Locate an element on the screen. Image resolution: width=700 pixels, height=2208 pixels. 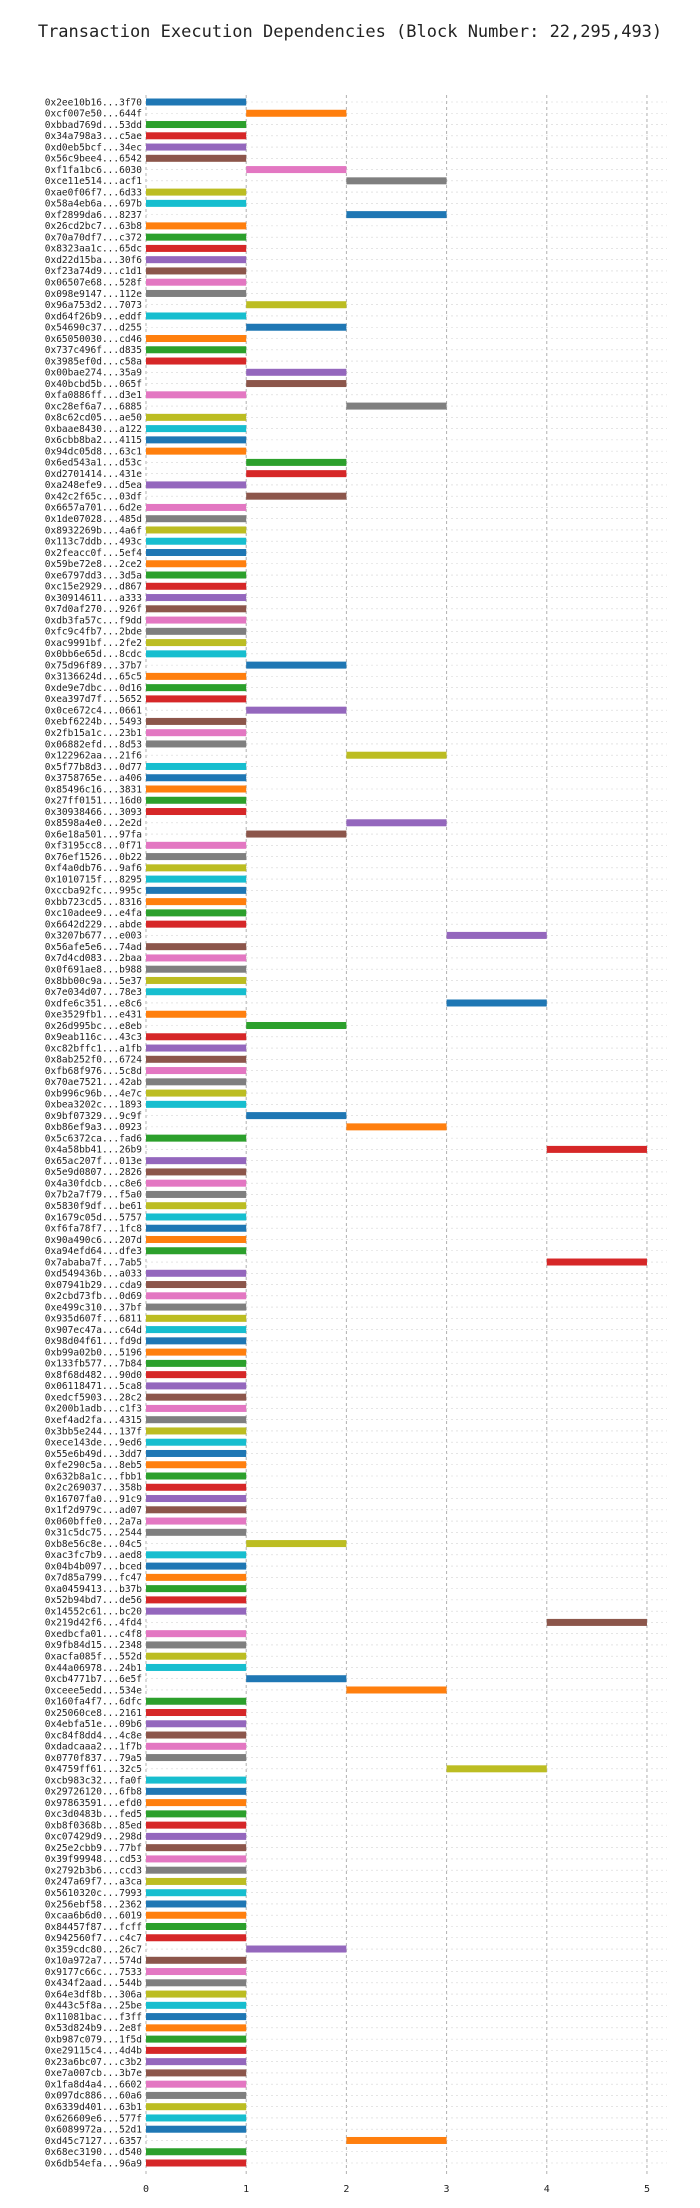
y-tick-label: 0x30938466...3093 is located at coordinates (93, 812).